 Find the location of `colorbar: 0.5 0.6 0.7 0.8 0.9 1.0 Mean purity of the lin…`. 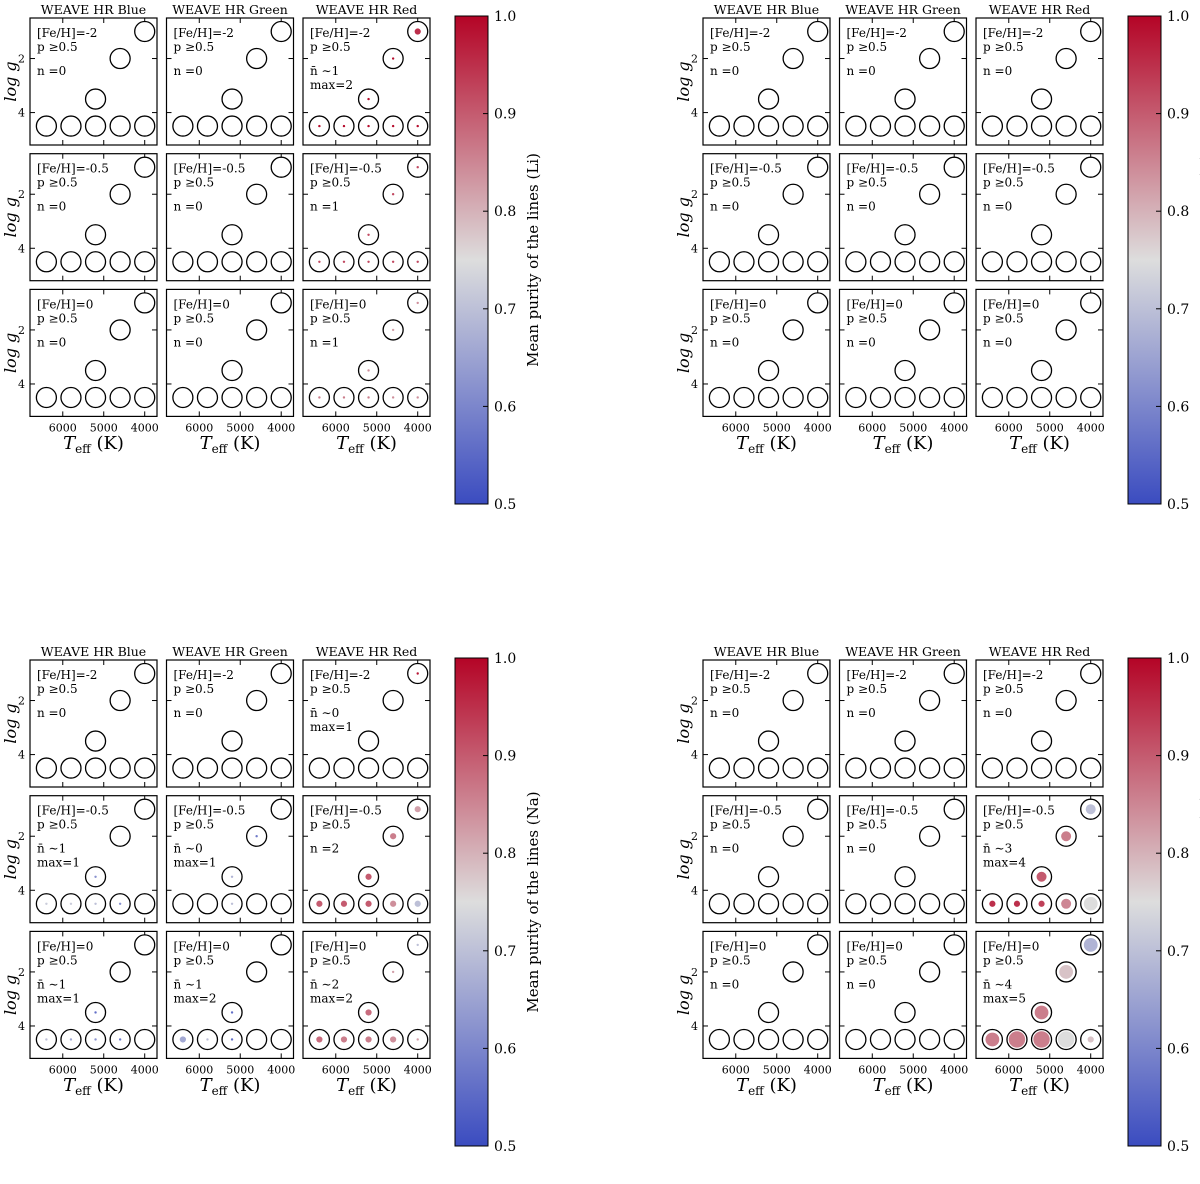

colorbar: 0.5 0.6 0.7 0.8 0.9 1.0 Mean purity of the lin… is located at coordinates (498, 261).